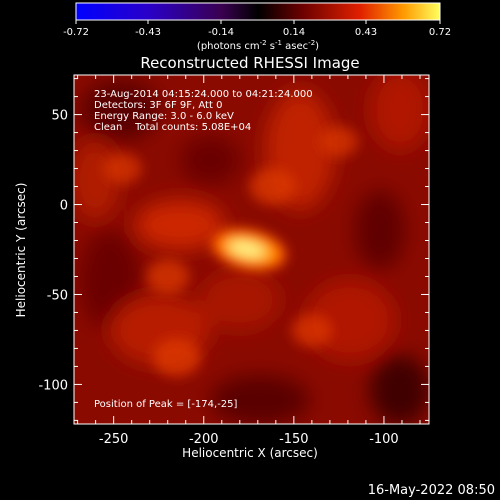 Image resolution: width=500 pixels, height=500 pixels. I want to click on date-stamp: 16-May-2022 08:50, so click(431, 490).